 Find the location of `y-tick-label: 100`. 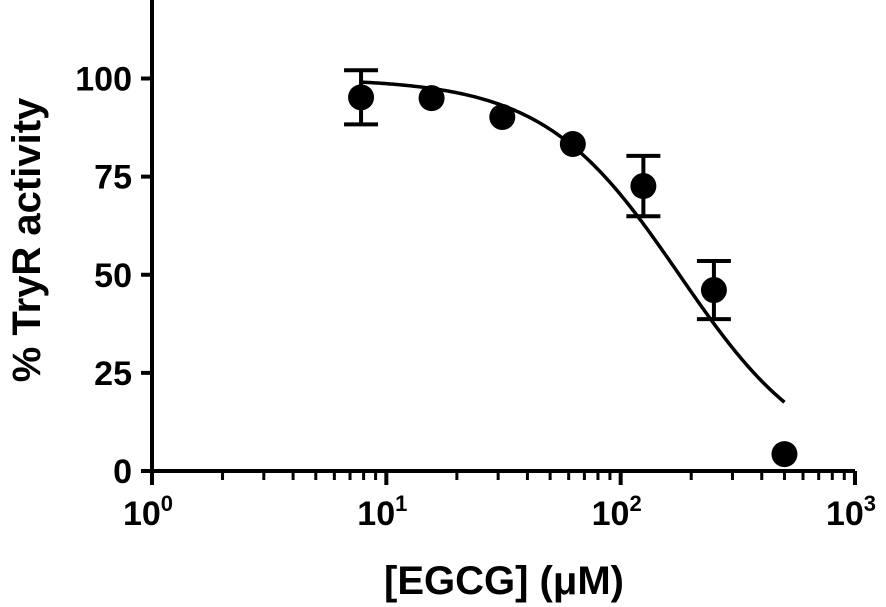

y-tick-label: 100 is located at coordinates (103, 80).